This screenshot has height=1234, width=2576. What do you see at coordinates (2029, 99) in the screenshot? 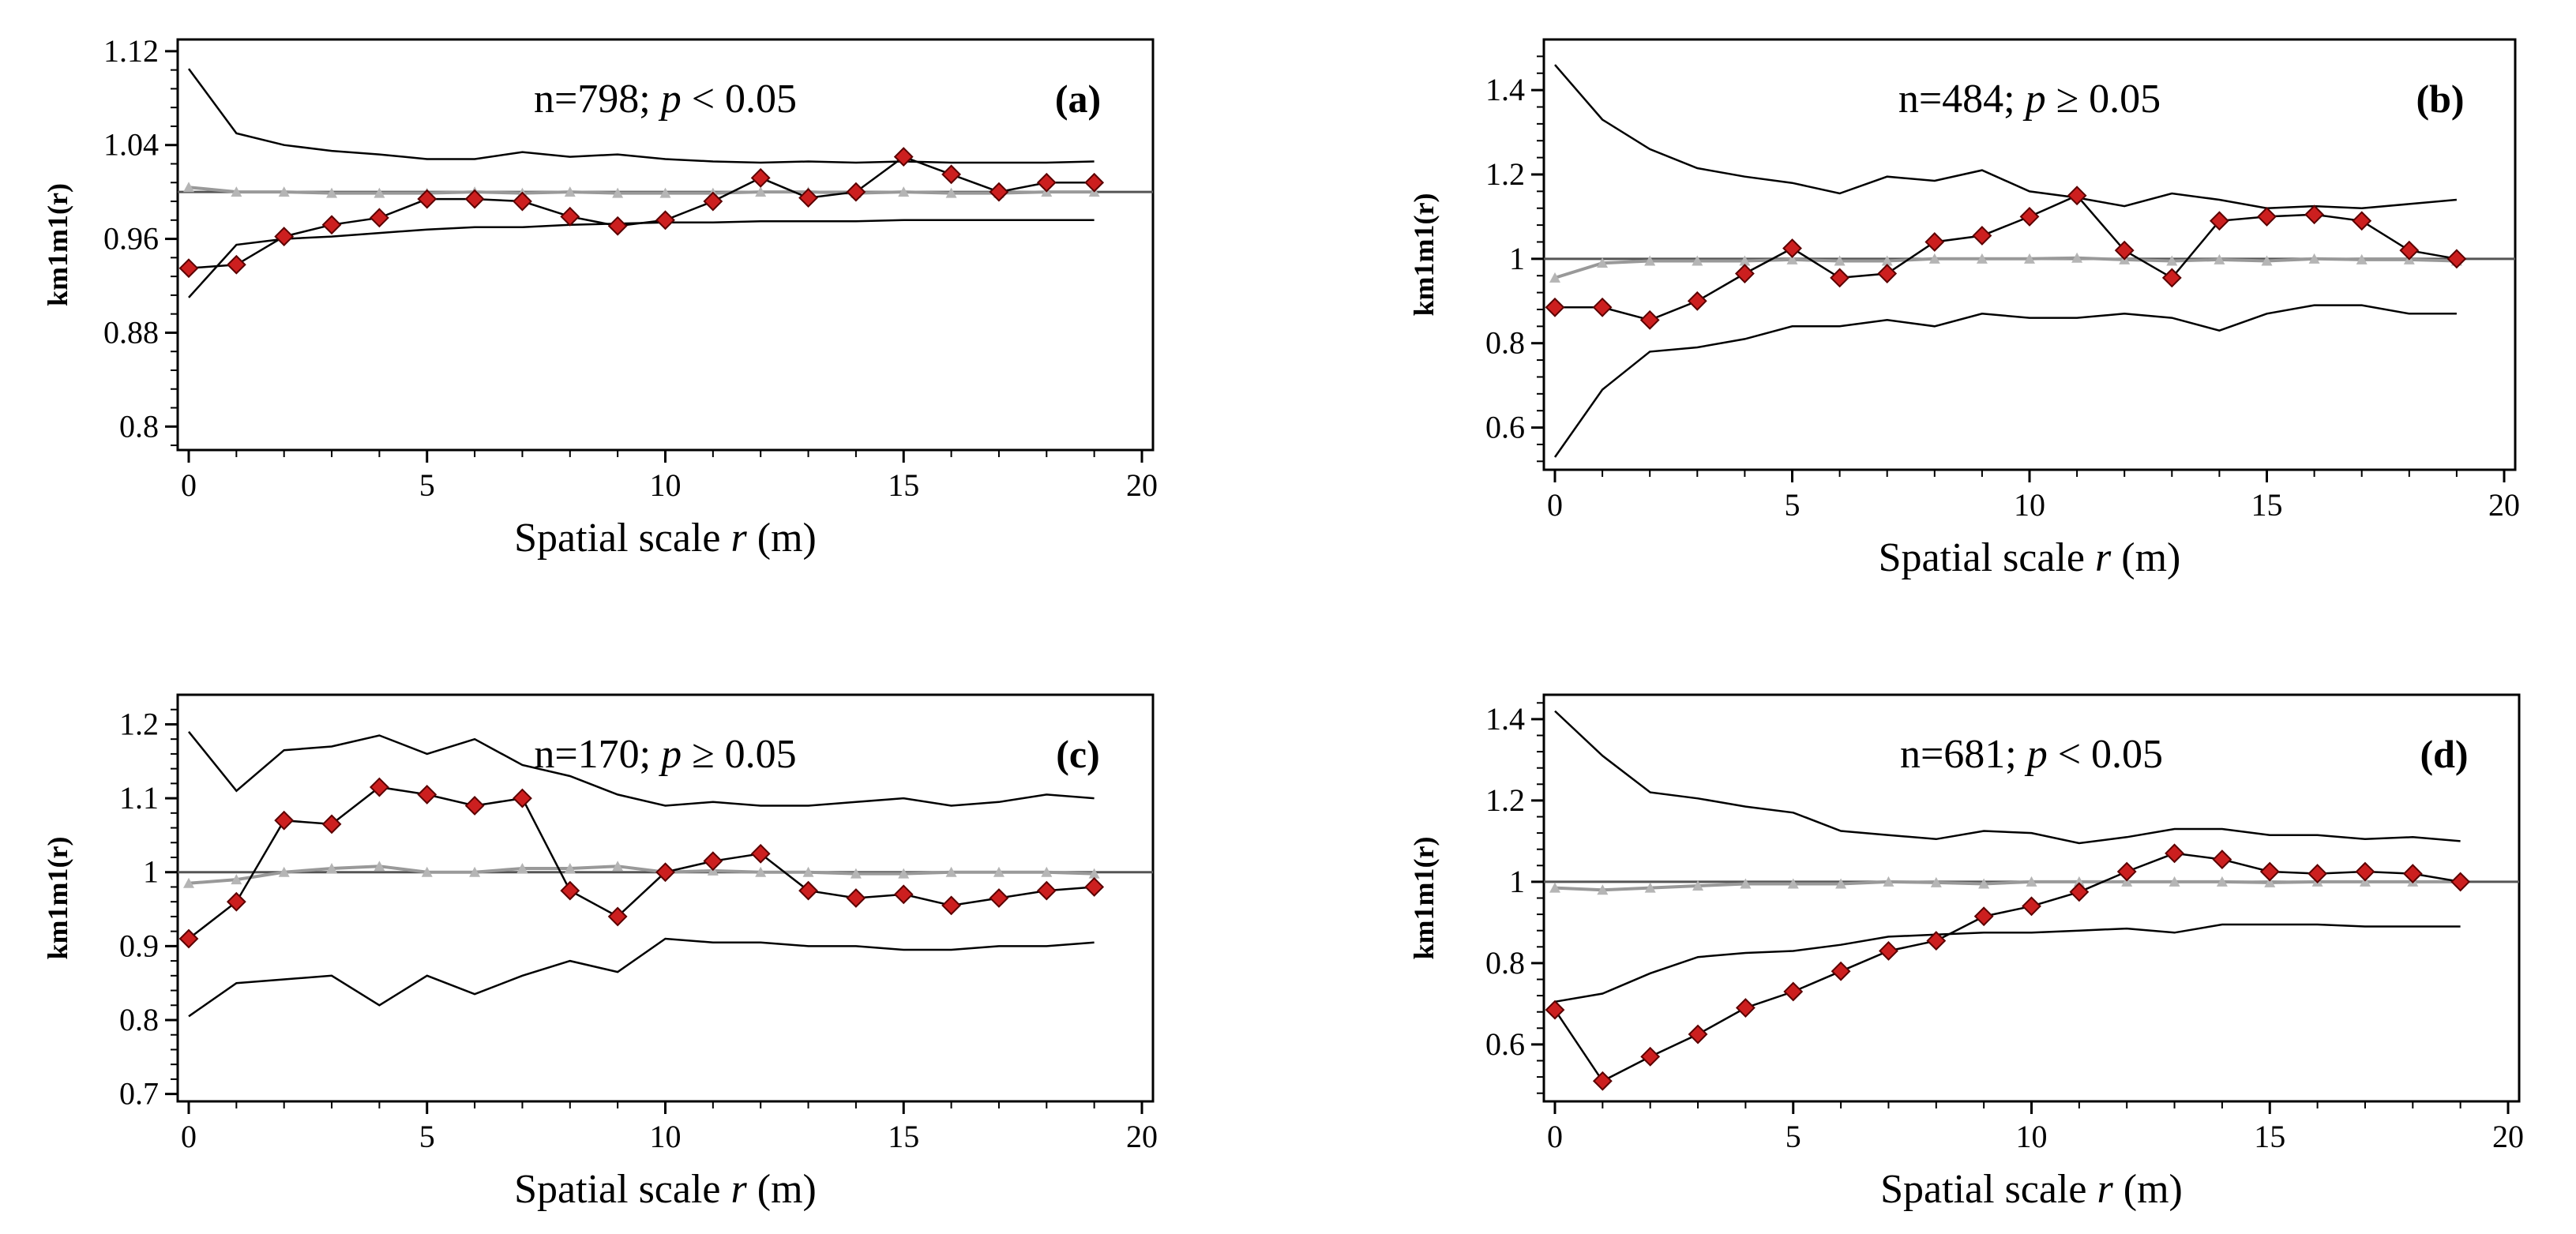
I see `stats-annotation: n=484; p ≥ 0.05` at bounding box center [2029, 99].